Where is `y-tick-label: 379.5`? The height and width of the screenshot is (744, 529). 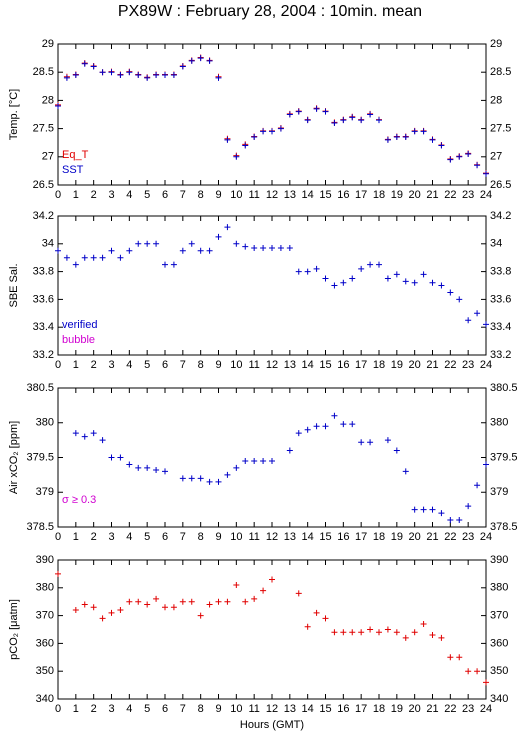
y-tick-label: 379.5 is located at coordinates (504, 457).